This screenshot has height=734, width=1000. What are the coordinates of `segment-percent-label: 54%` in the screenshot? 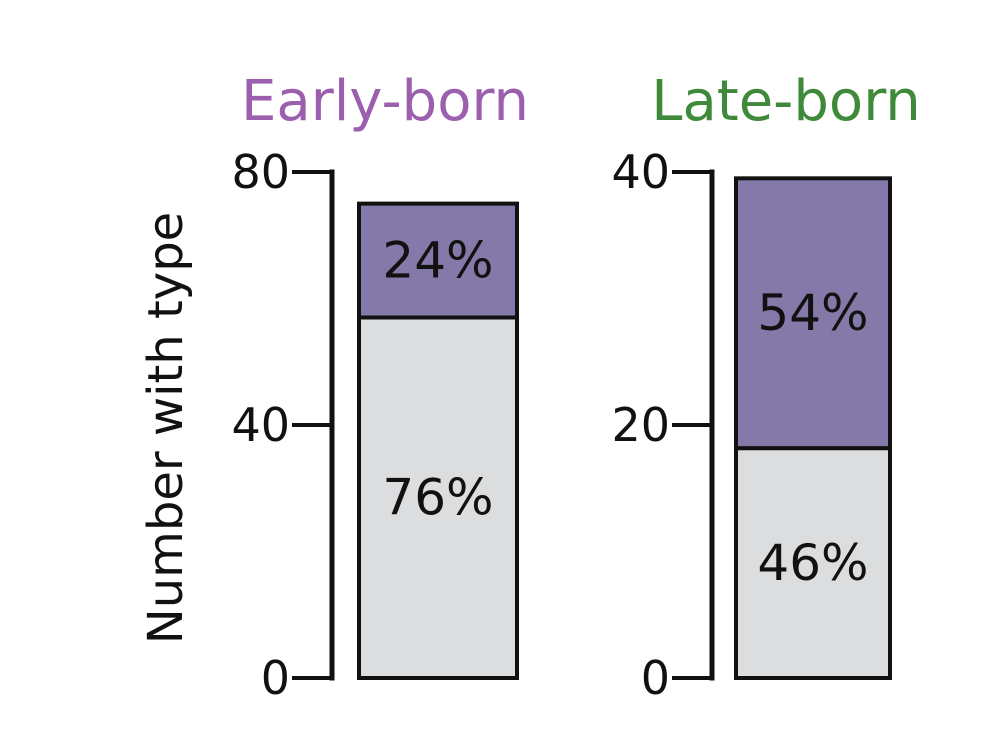 It's located at (812, 313).